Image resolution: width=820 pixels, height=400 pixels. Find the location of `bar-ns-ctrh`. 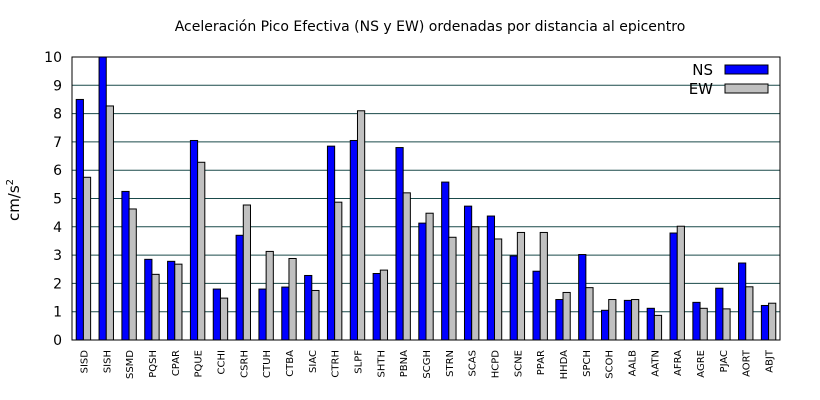

bar-ns-ctrh is located at coordinates (331, 243).